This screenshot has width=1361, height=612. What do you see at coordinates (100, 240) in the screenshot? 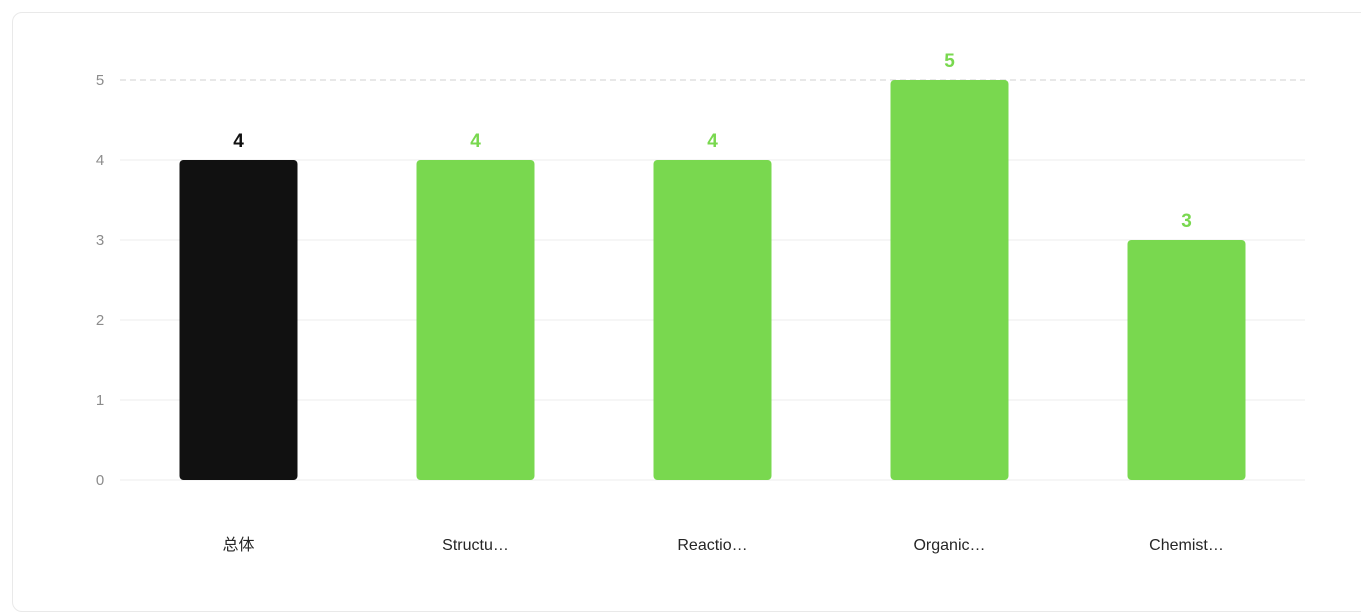
I see `y-tick-label: 3` at bounding box center [100, 240].